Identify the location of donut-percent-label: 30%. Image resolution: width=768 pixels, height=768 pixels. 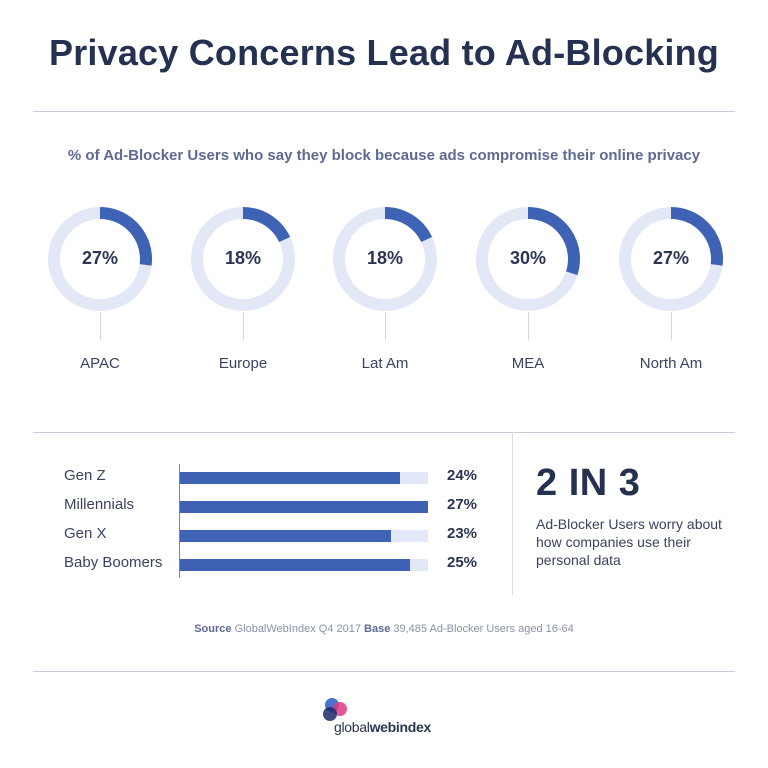
(528, 258).